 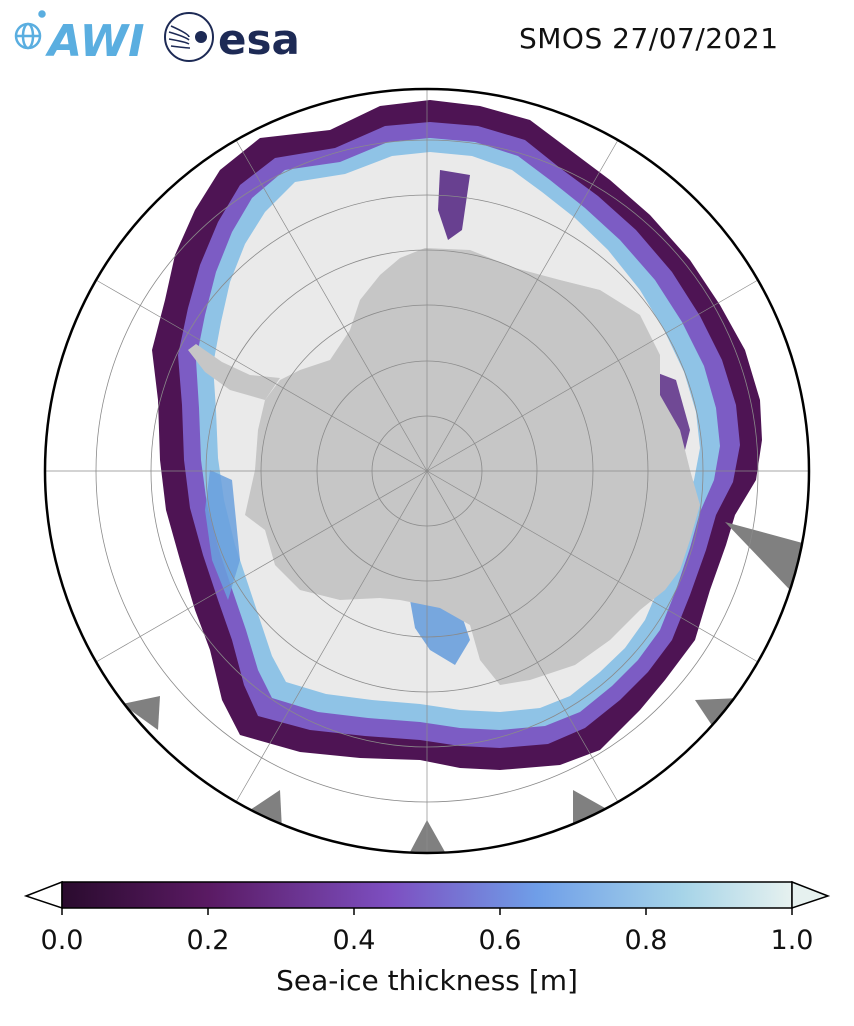 What do you see at coordinates (43, 895) in the screenshot?
I see `colorbar-extend-min` at bounding box center [43, 895].